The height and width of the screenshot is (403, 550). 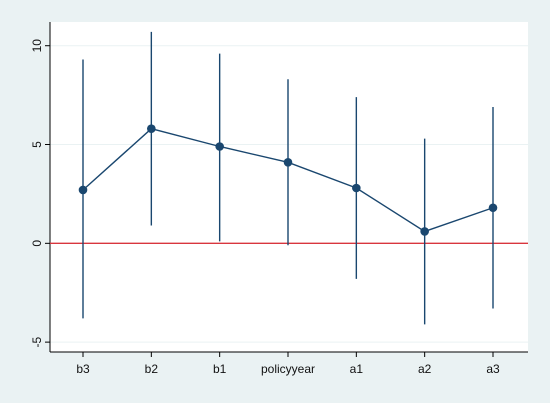 What do you see at coordinates (357, 369) in the screenshot?
I see `x-tick-label: a1` at bounding box center [357, 369].